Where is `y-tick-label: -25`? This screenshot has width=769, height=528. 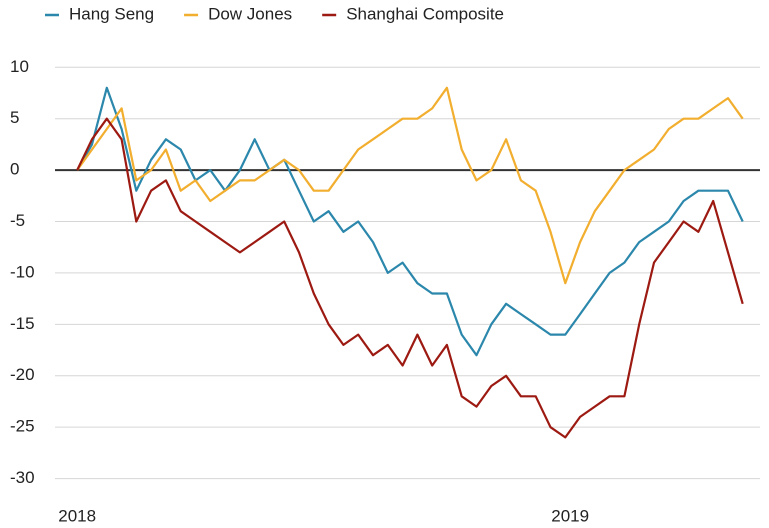 y-tick-label: -25 is located at coordinates (22, 426).